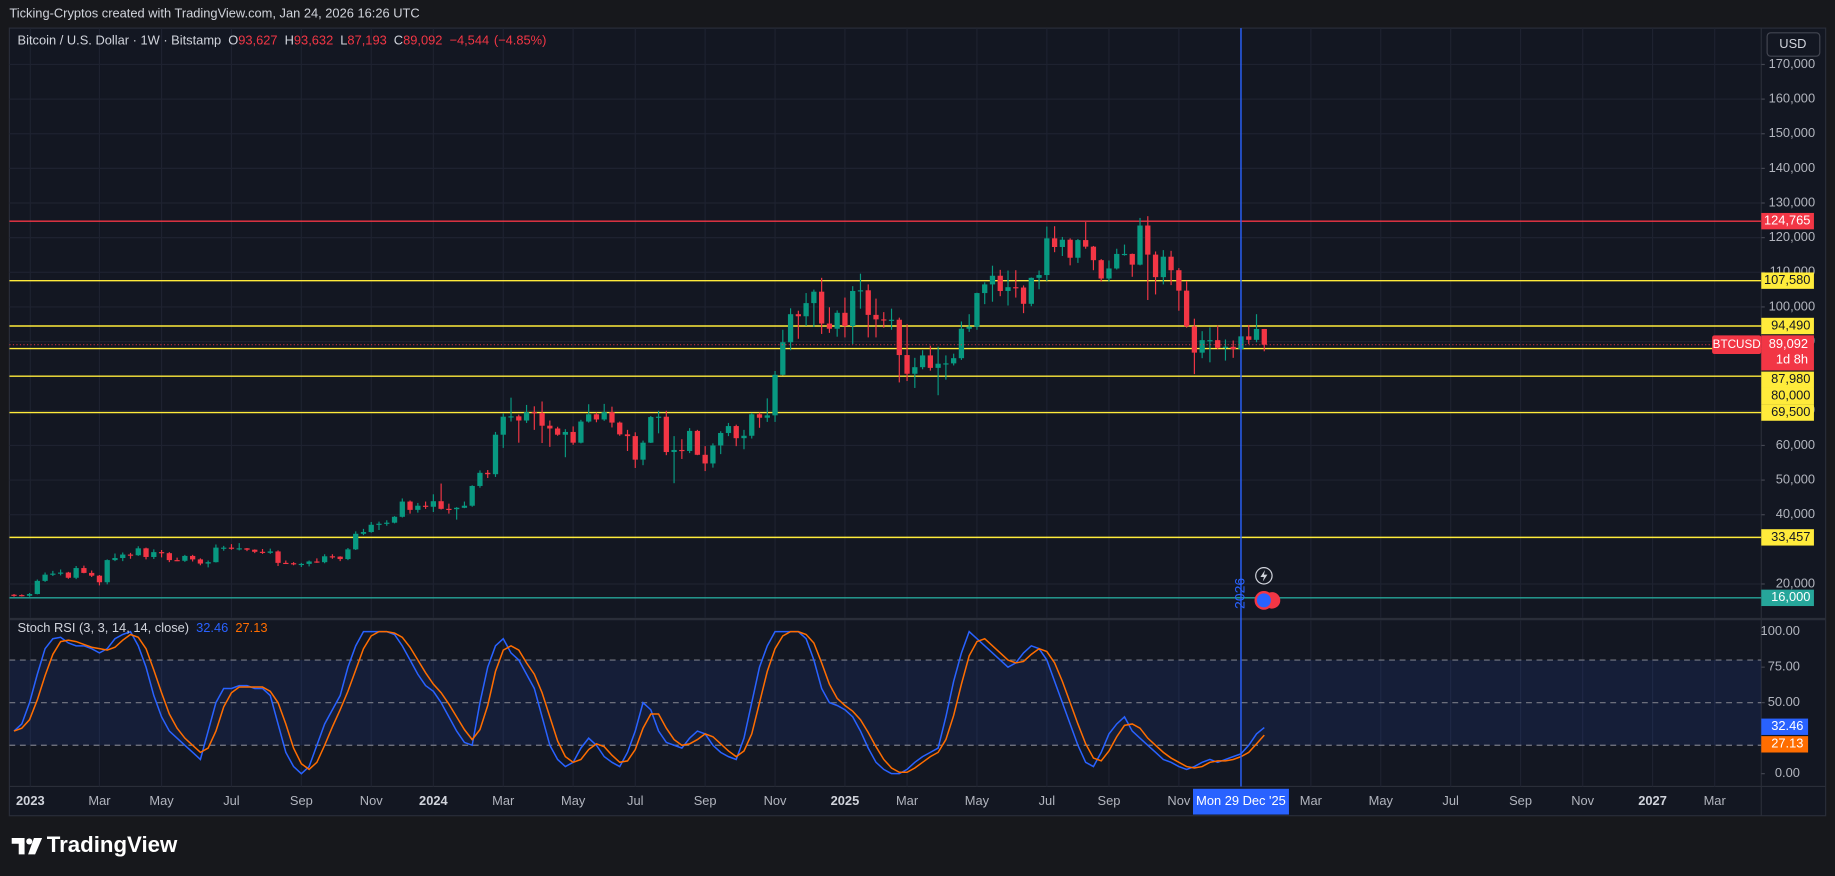  Describe the element at coordinates (1790, 596) in the screenshot. I see `level-tag-label: 16,000` at that location.